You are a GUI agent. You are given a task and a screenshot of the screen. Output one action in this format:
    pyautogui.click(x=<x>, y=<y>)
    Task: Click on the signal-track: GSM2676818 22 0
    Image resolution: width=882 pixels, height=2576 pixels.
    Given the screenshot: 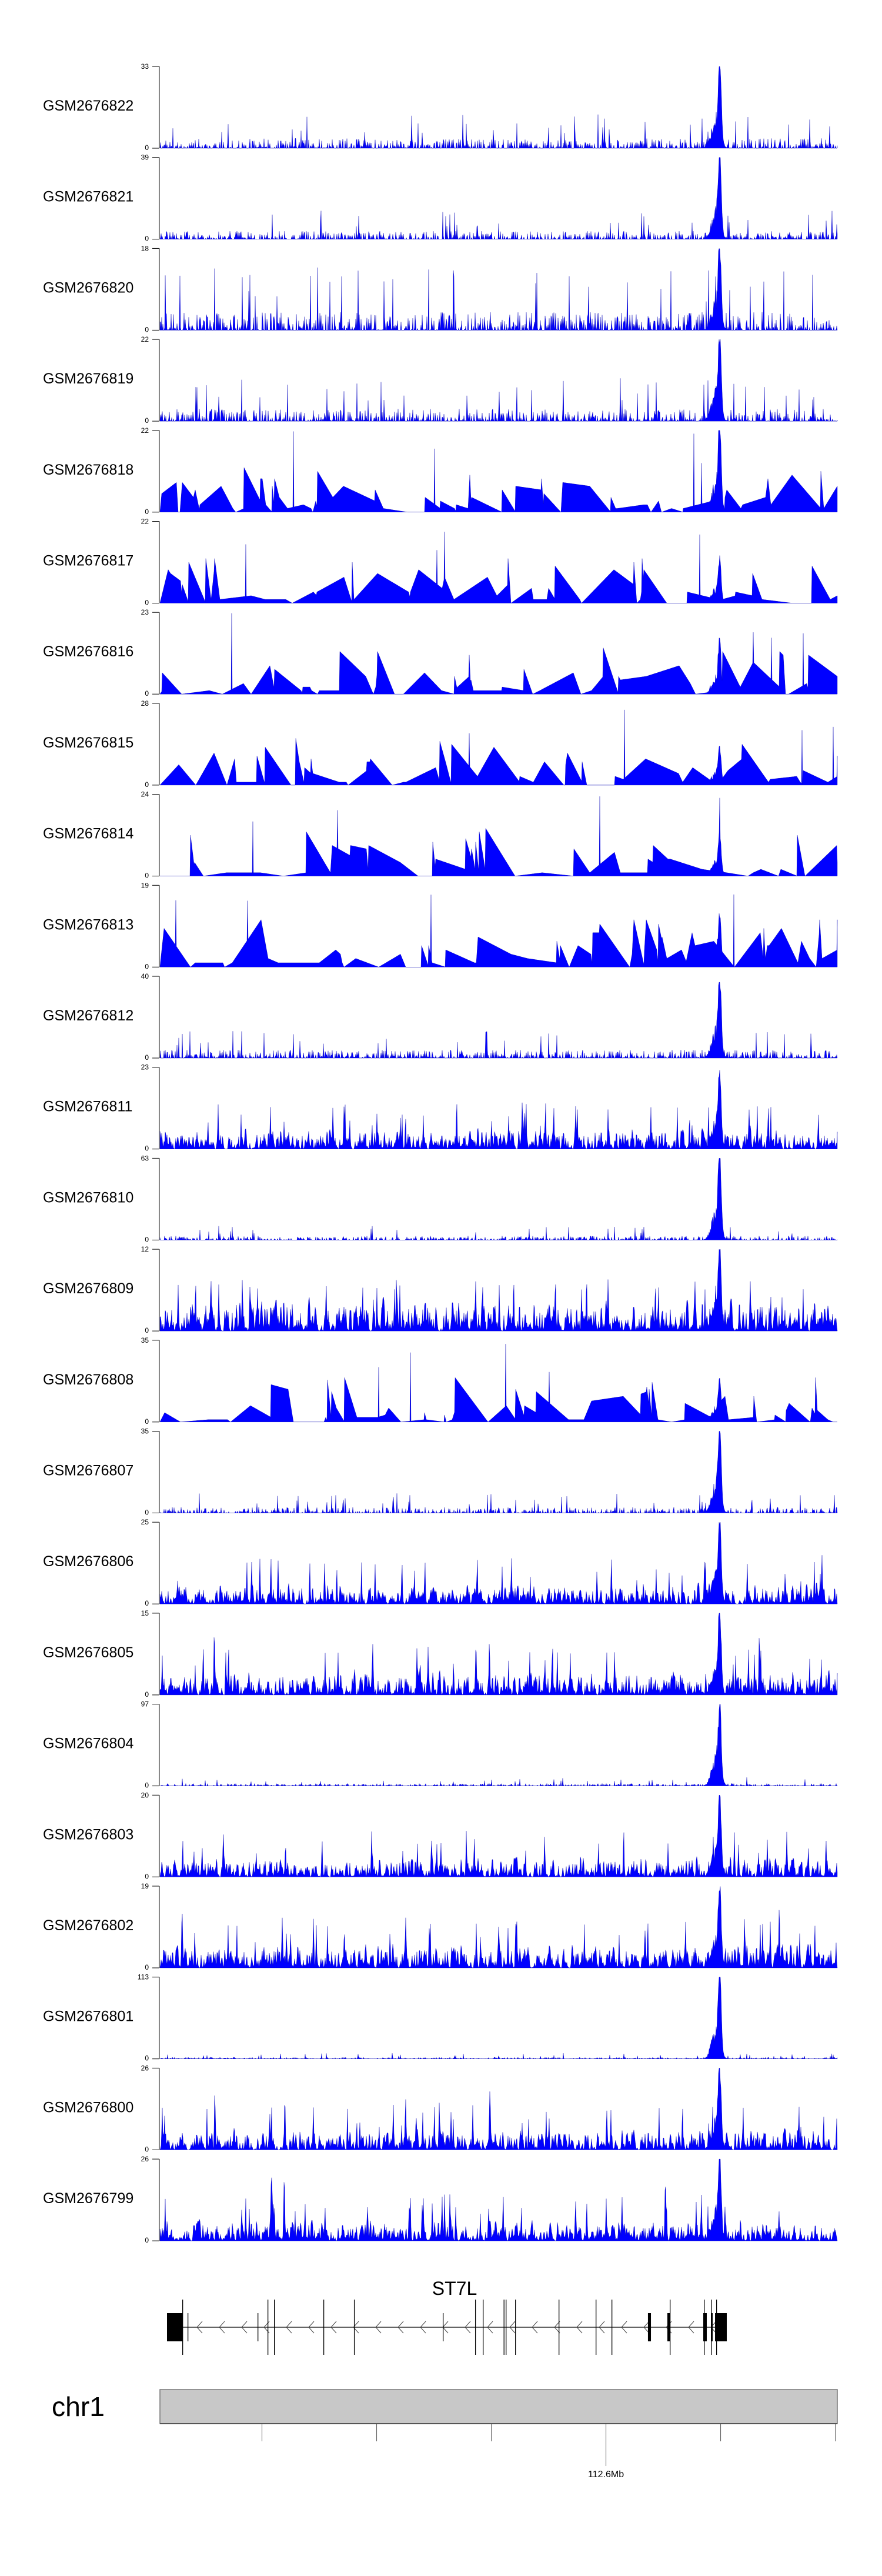 What is the action you would take?
    pyautogui.click(x=440, y=471)
    